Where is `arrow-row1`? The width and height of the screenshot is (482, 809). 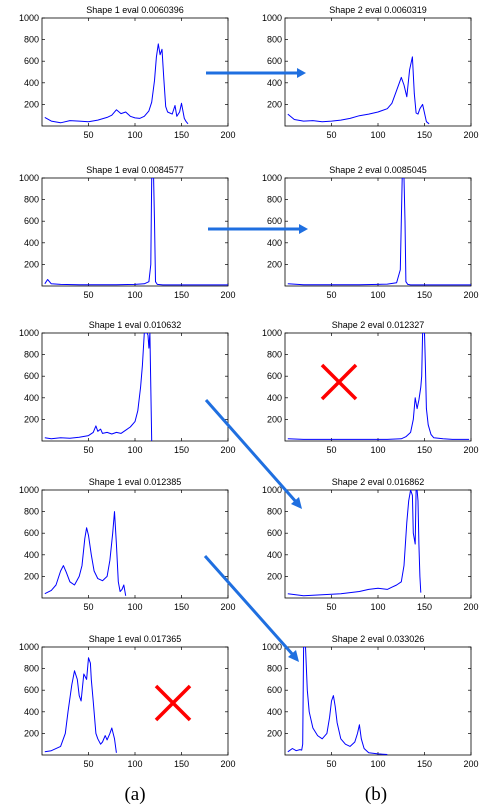
arrow-row1 is located at coordinates (256, 73).